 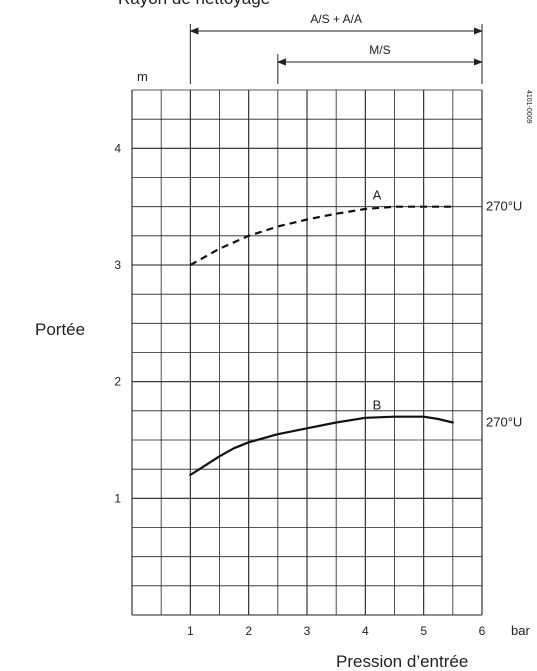 What do you see at coordinates (520, 630) in the screenshot?
I see `x-unit-label: bar` at bounding box center [520, 630].